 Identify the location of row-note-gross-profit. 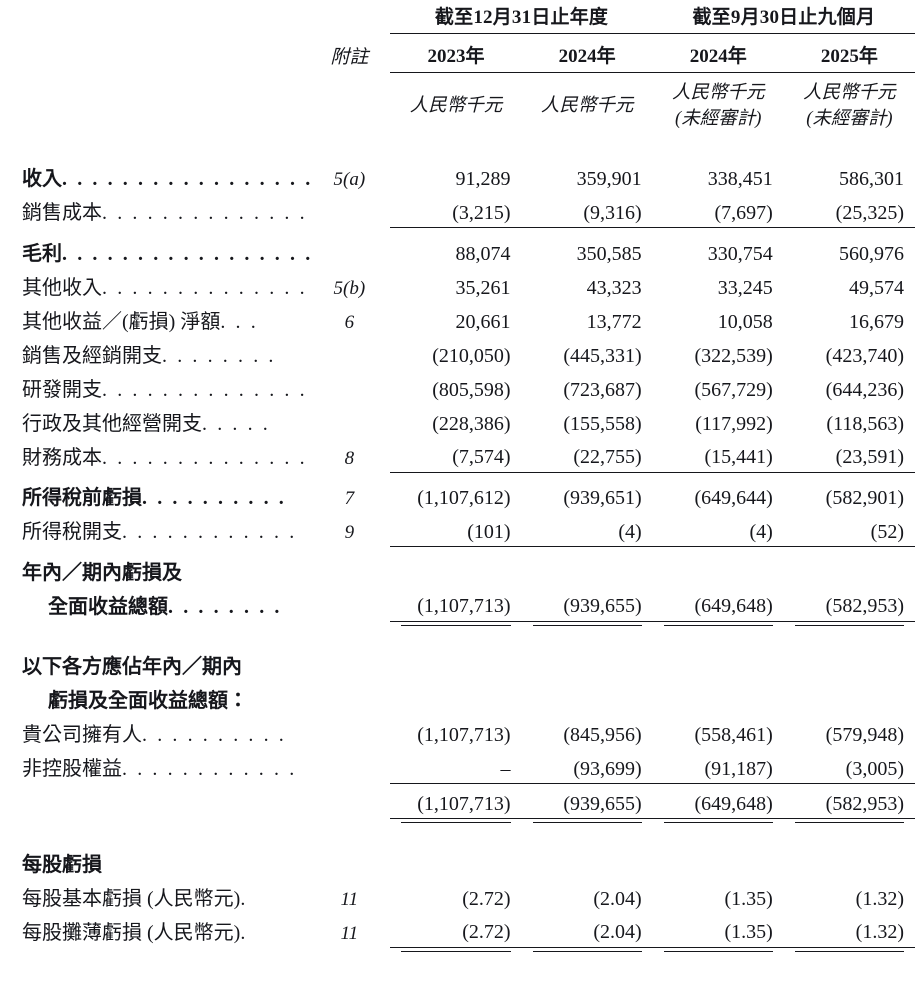
(349, 251).